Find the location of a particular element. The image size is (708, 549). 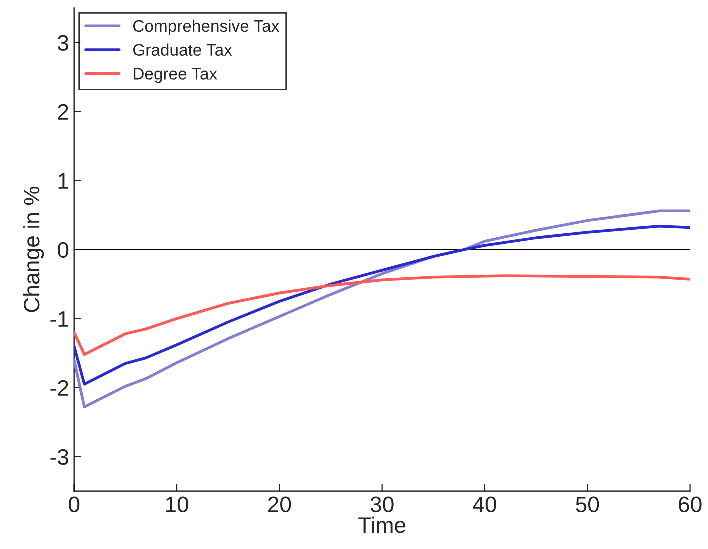

x-tick-label: 10 is located at coordinates (177, 504).